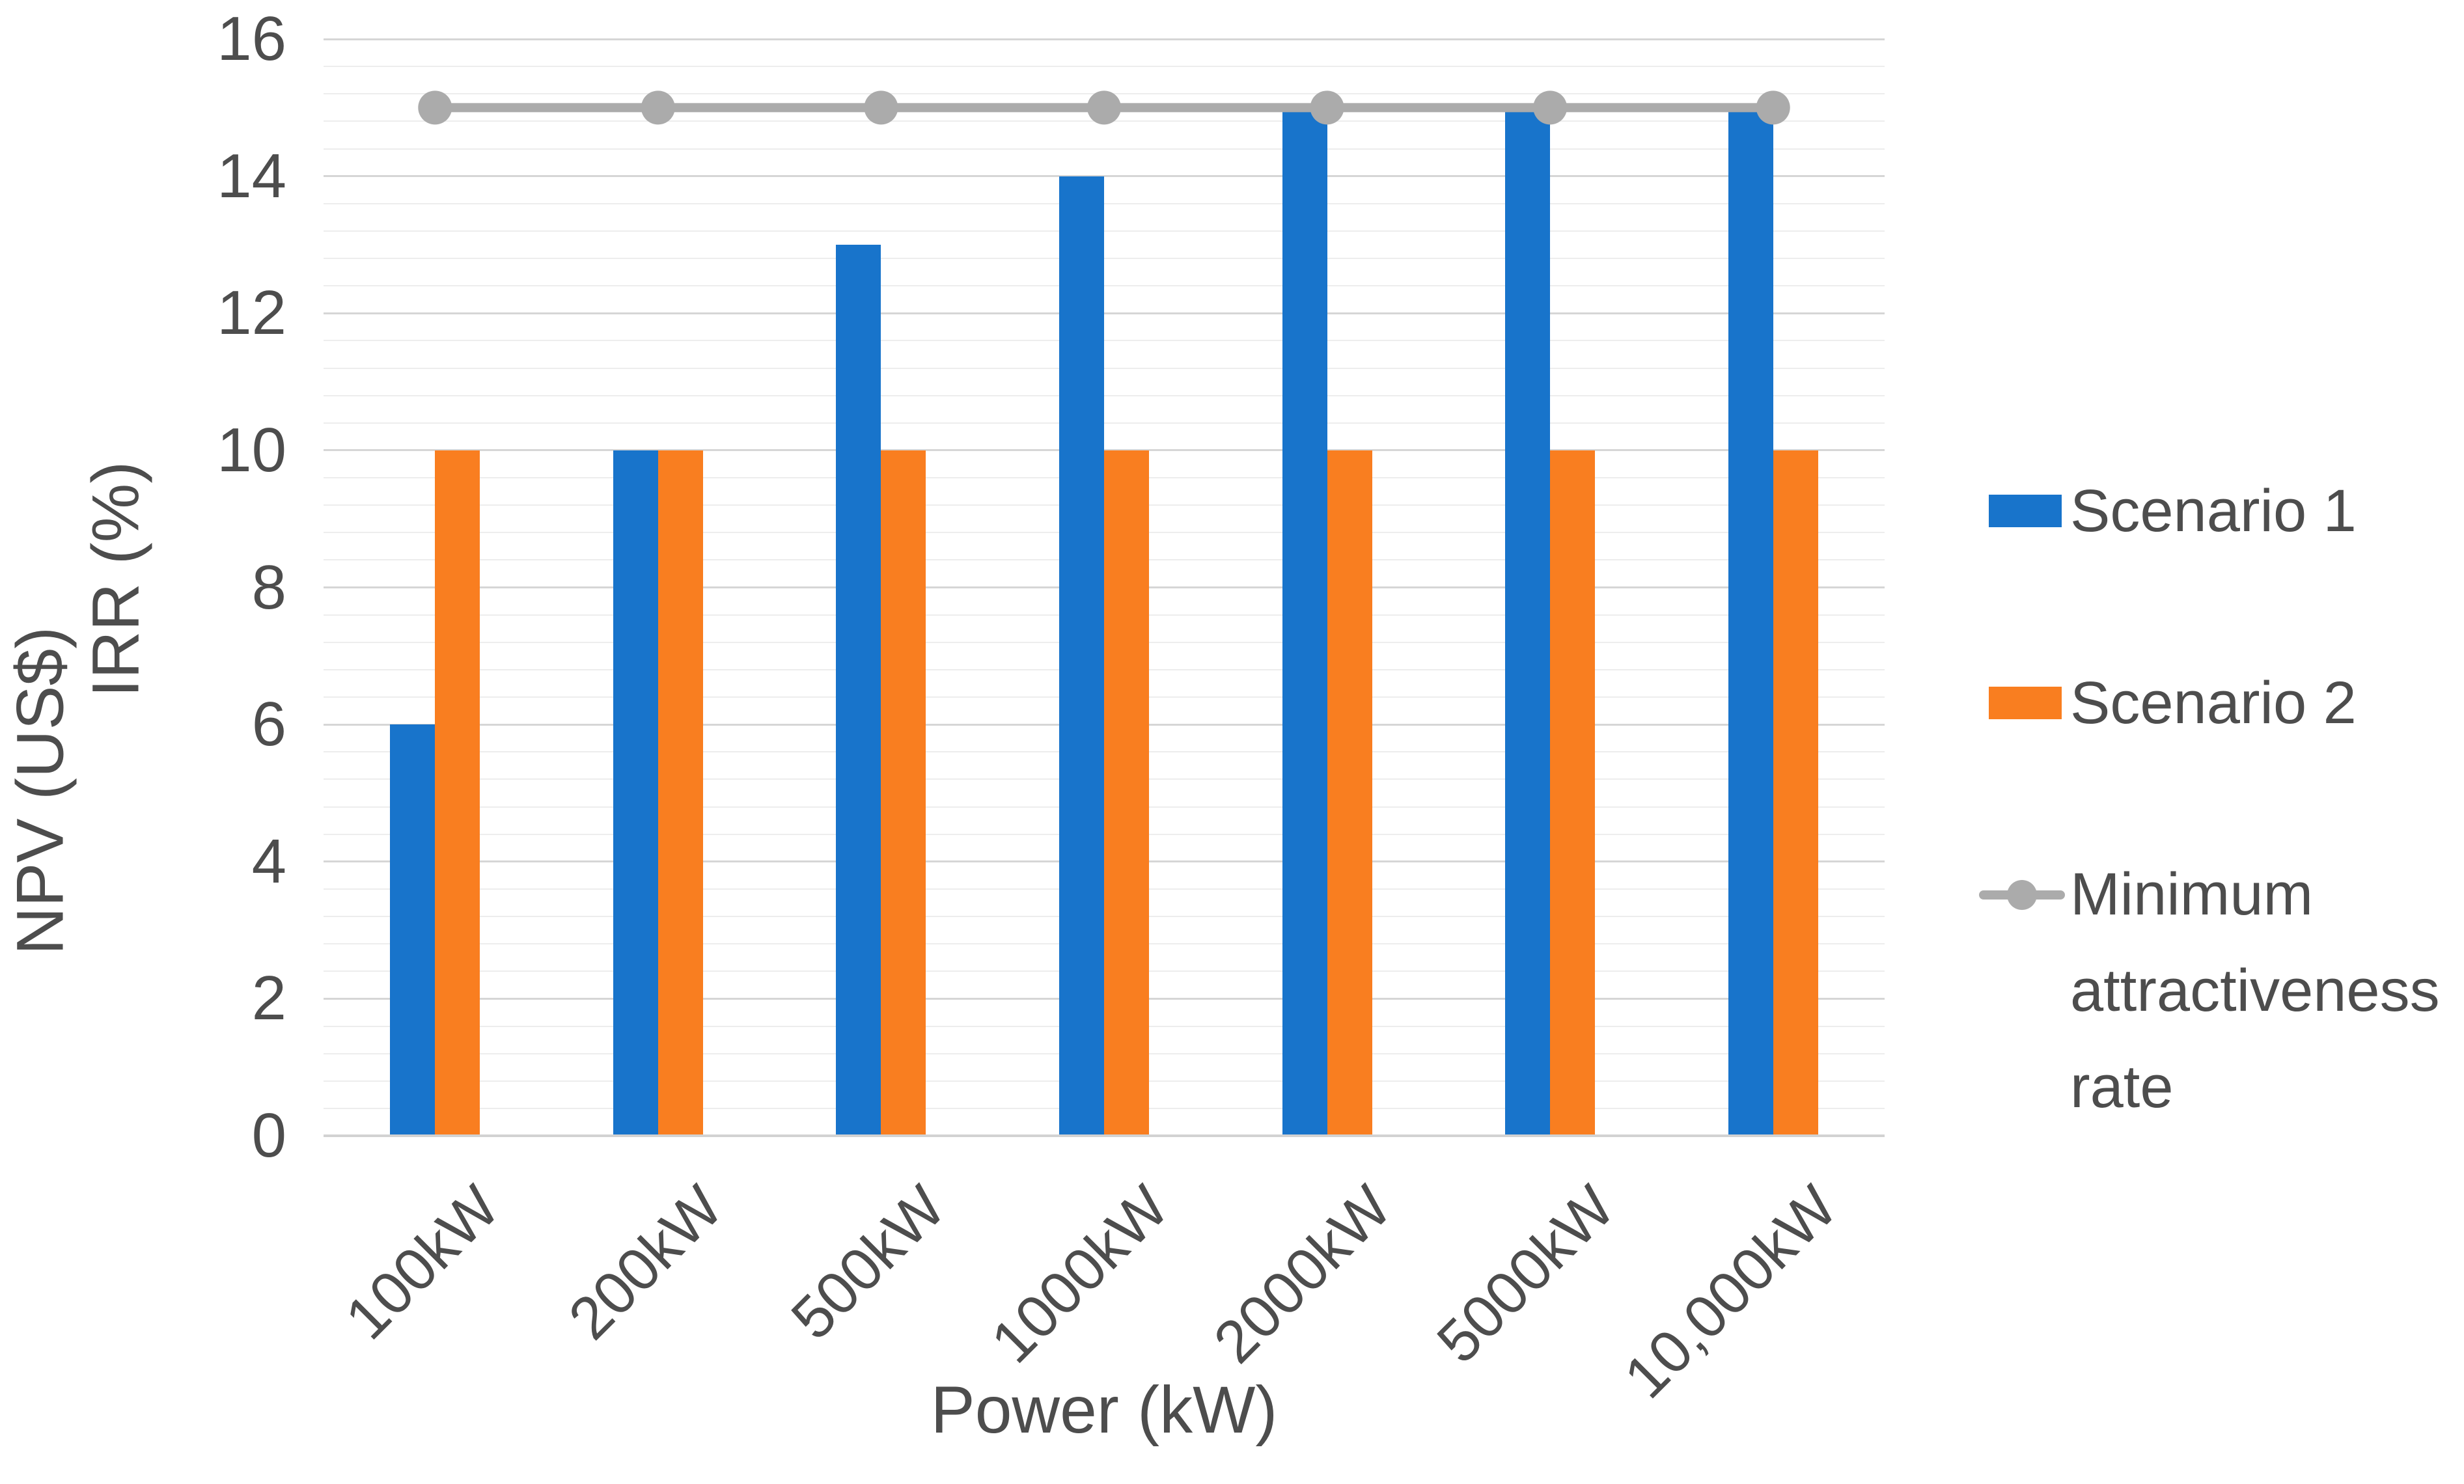 This screenshot has height=1484, width=2464. I want to click on x-tick-label: 200kW, so click(645, 1263).